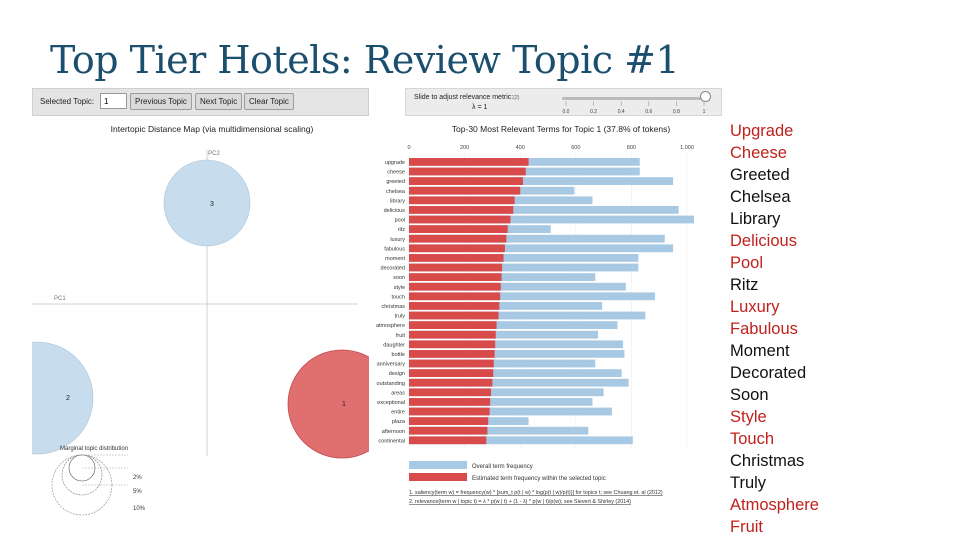 This screenshot has height=540, width=960. Describe the element at coordinates (451, 363) in the screenshot. I see `bar-topic-anniversary` at that location.